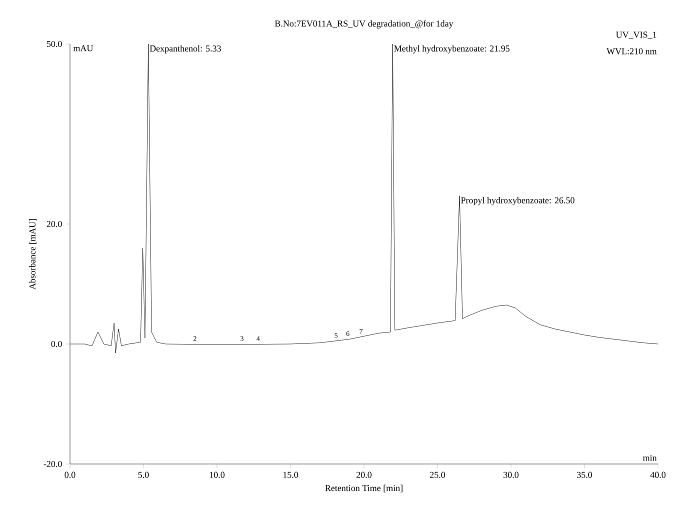 Image resolution: width=673 pixels, height=531 pixels. What do you see at coordinates (438, 475) in the screenshot?
I see `x-tick-label: 25.0` at bounding box center [438, 475].